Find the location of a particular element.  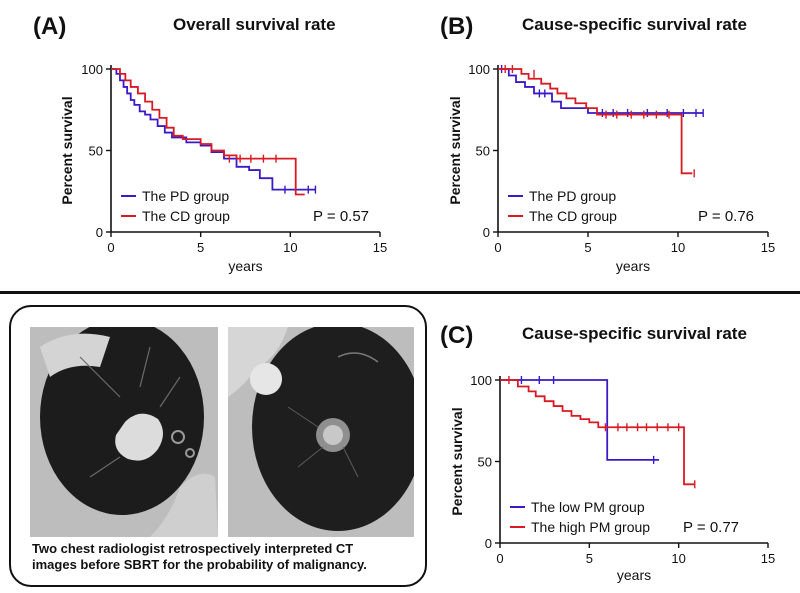

chart-a-x-tick-label: 5 is located at coordinates (200, 247).